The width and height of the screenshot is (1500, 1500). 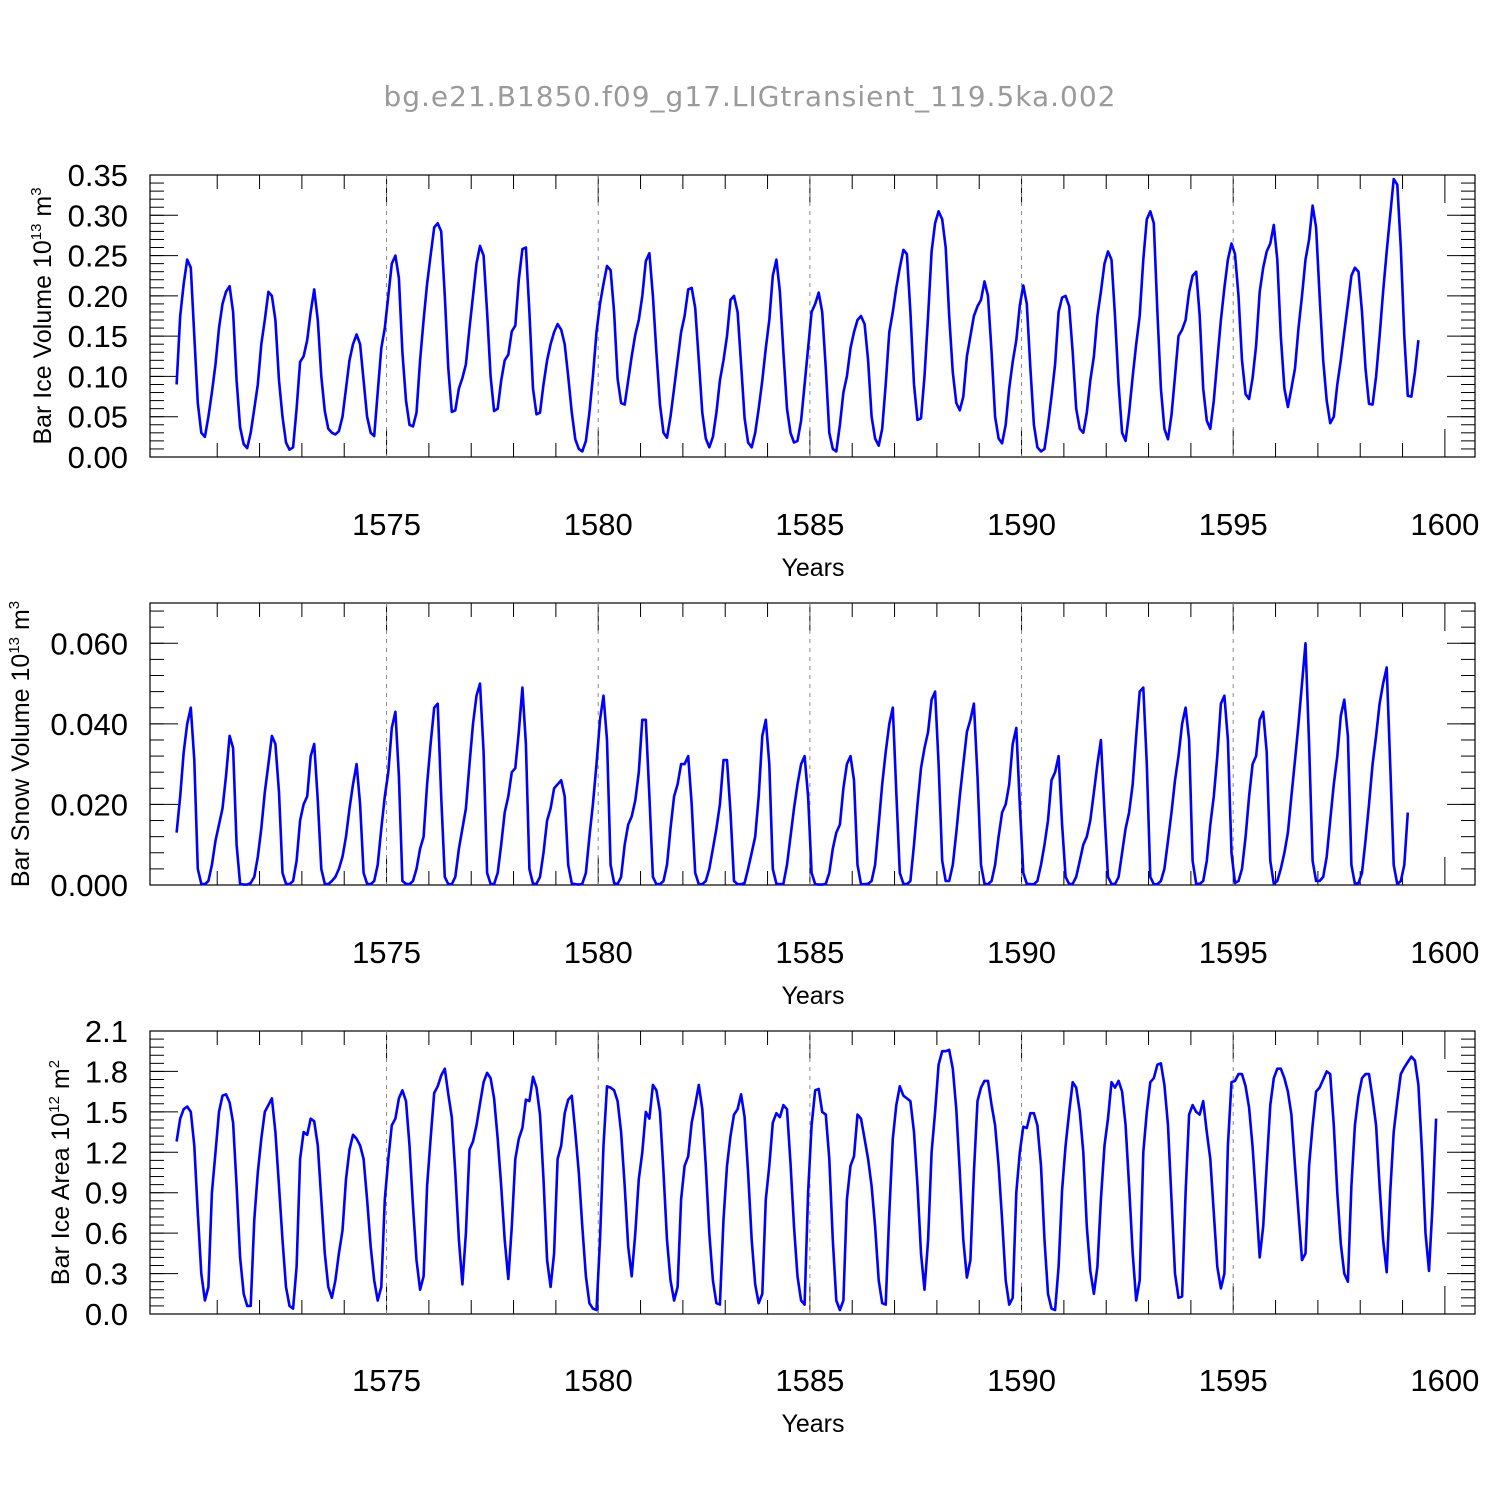 What do you see at coordinates (106, 1193) in the screenshot?
I see `panel-3-y-tick-label: 0.9` at bounding box center [106, 1193].